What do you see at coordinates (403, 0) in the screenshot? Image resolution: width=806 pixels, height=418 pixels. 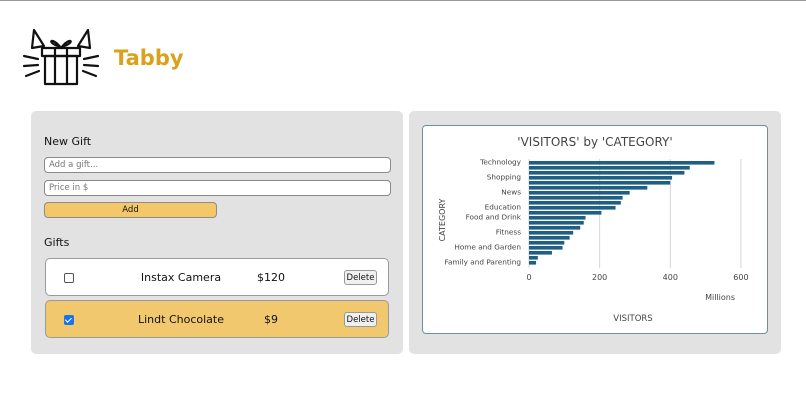 I see `top-divider` at bounding box center [403, 0].